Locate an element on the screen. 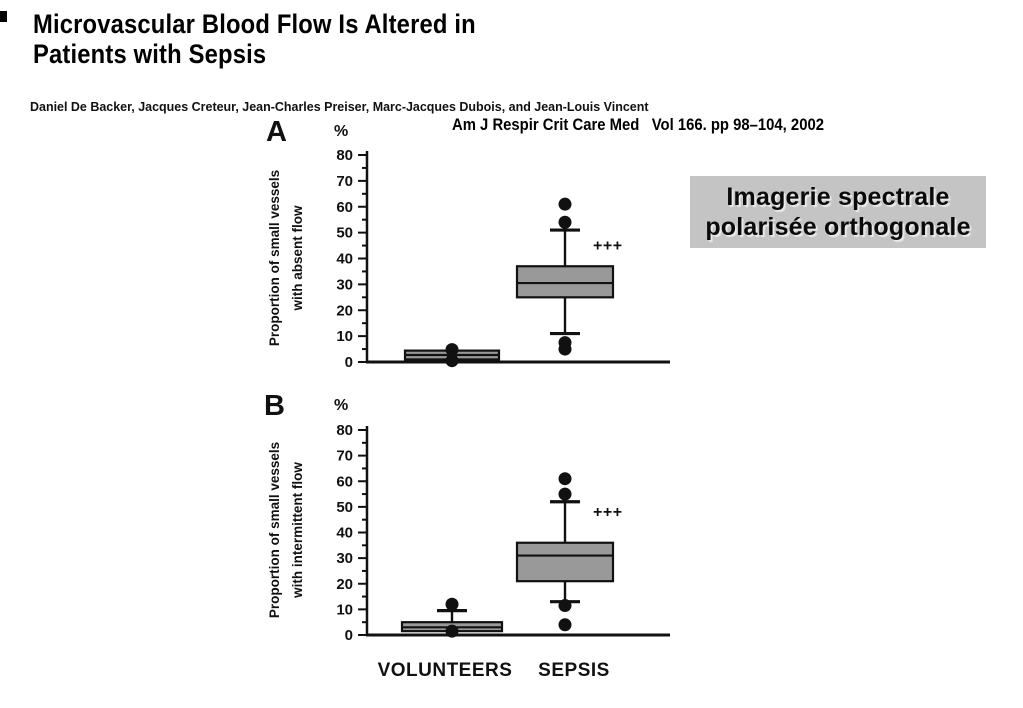 The height and width of the screenshot is (708, 1023). panel-a-unit-label: % is located at coordinates (341, 131).